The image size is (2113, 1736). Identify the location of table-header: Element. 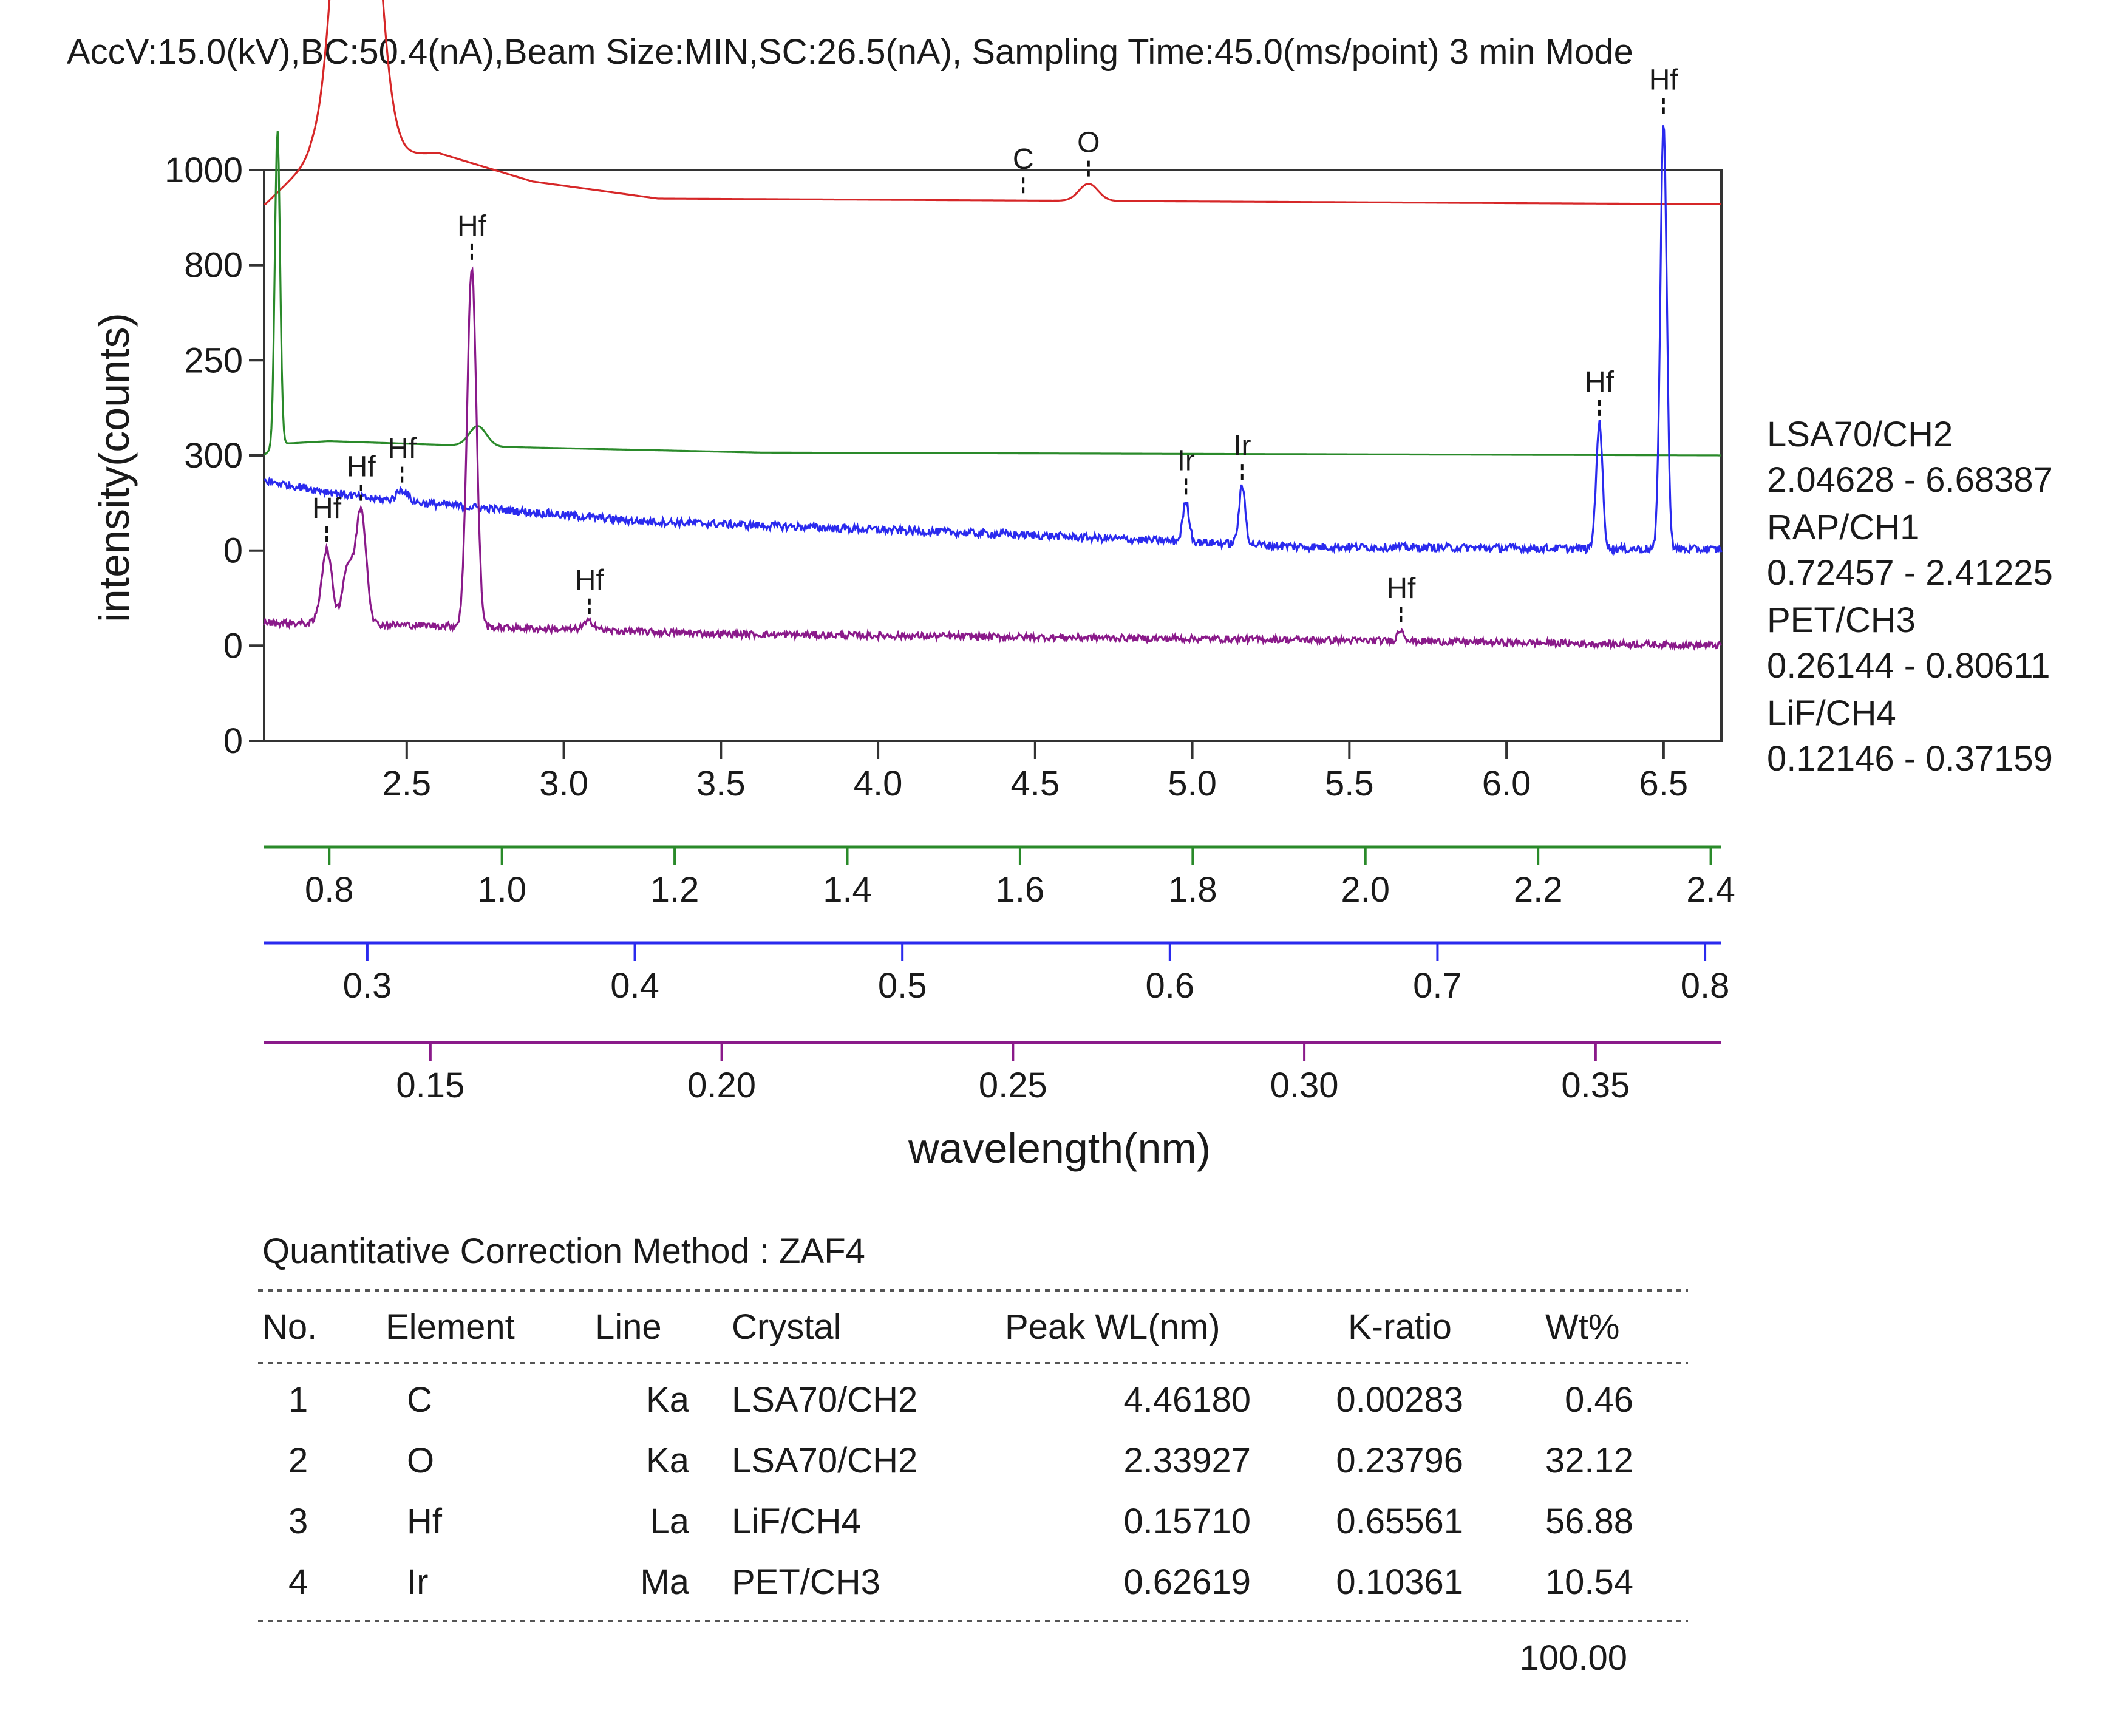
(450, 1327).